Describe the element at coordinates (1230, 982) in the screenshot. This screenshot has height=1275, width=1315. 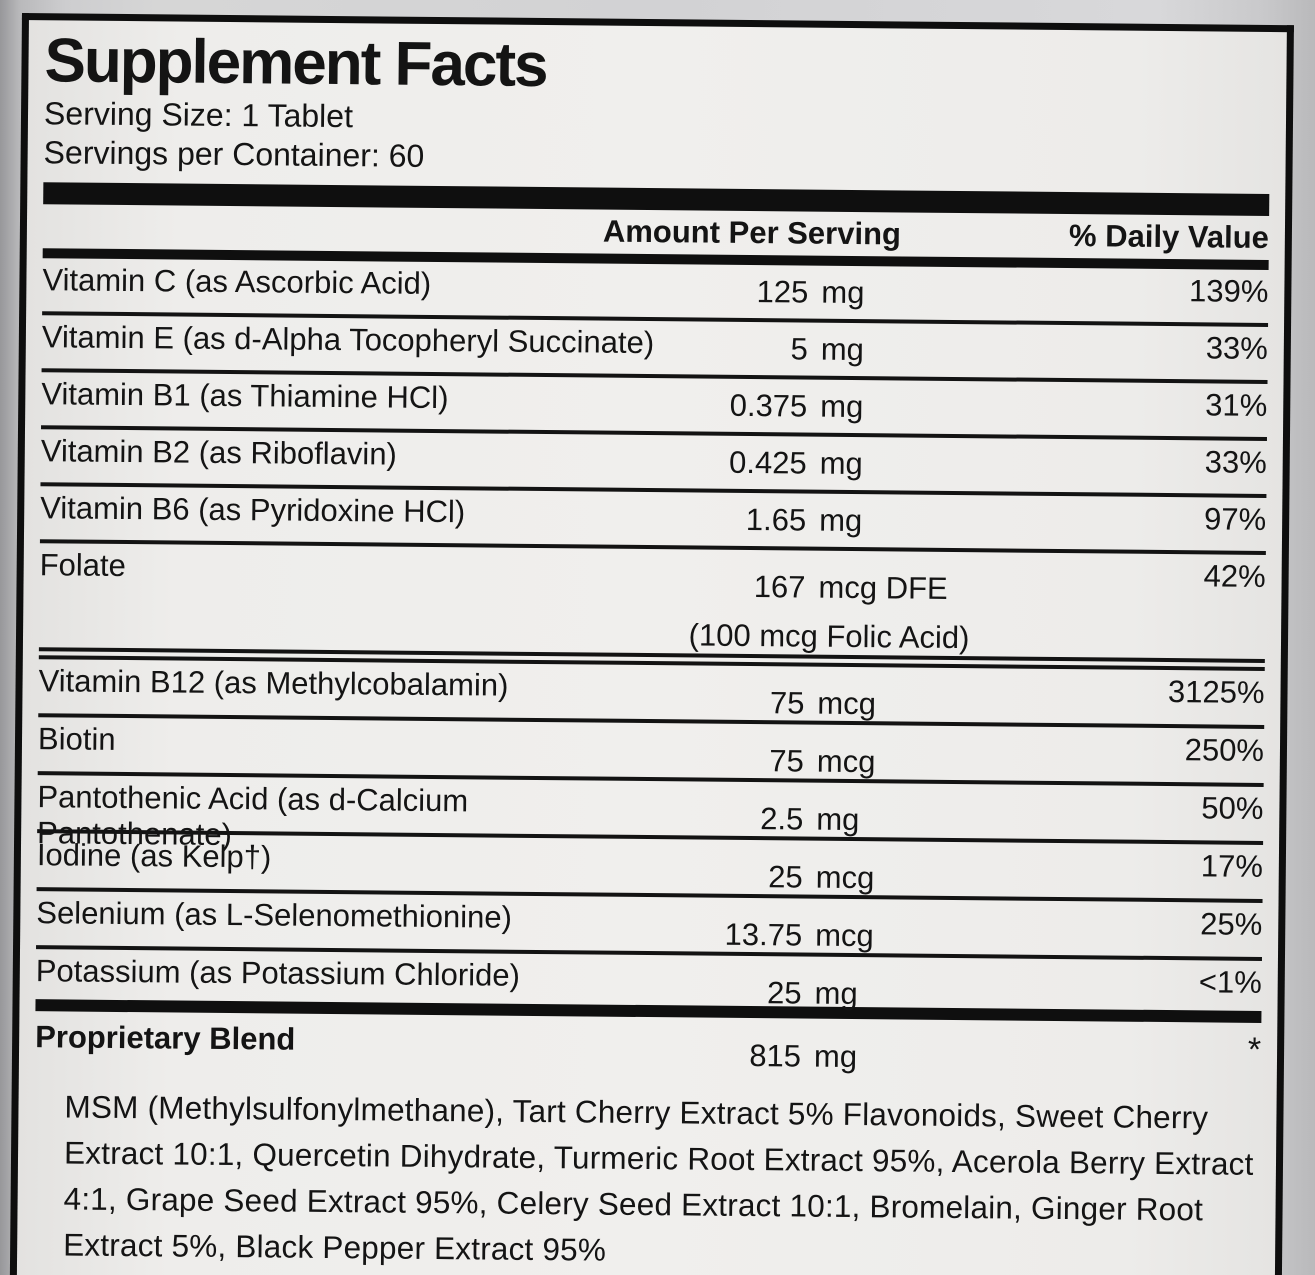
I see `daily-value: <1%` at that location.